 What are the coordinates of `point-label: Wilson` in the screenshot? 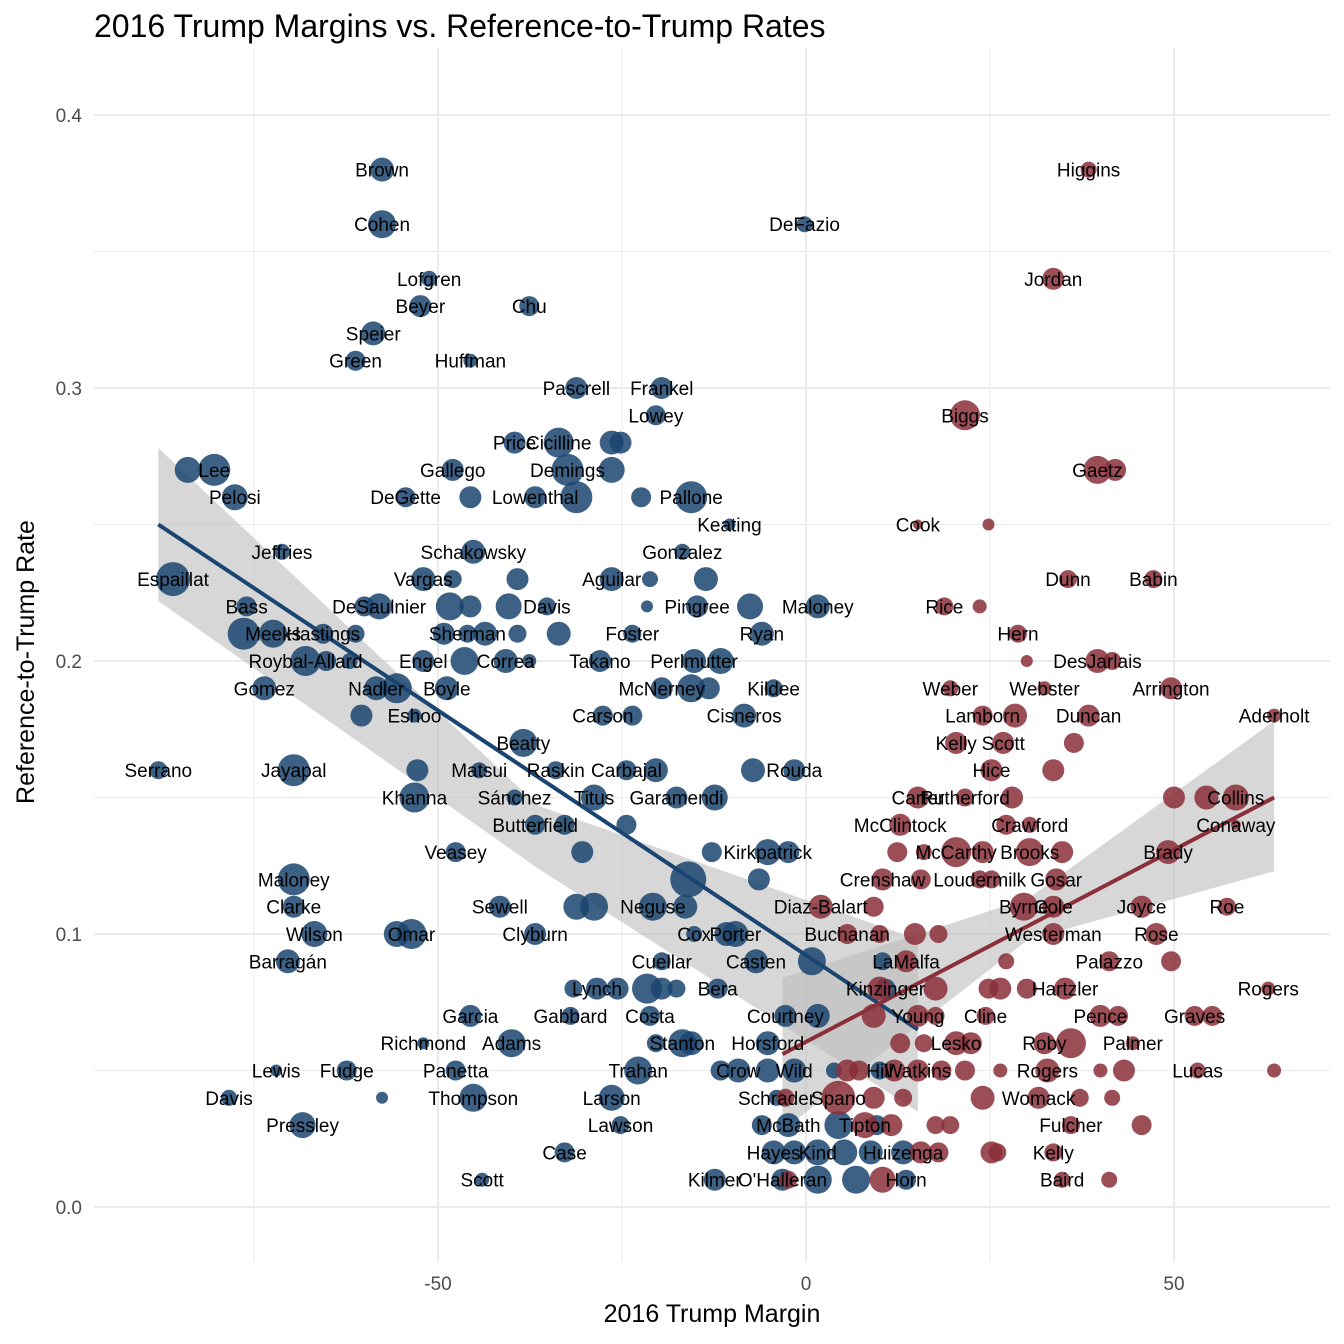 It's located at (314, 935).